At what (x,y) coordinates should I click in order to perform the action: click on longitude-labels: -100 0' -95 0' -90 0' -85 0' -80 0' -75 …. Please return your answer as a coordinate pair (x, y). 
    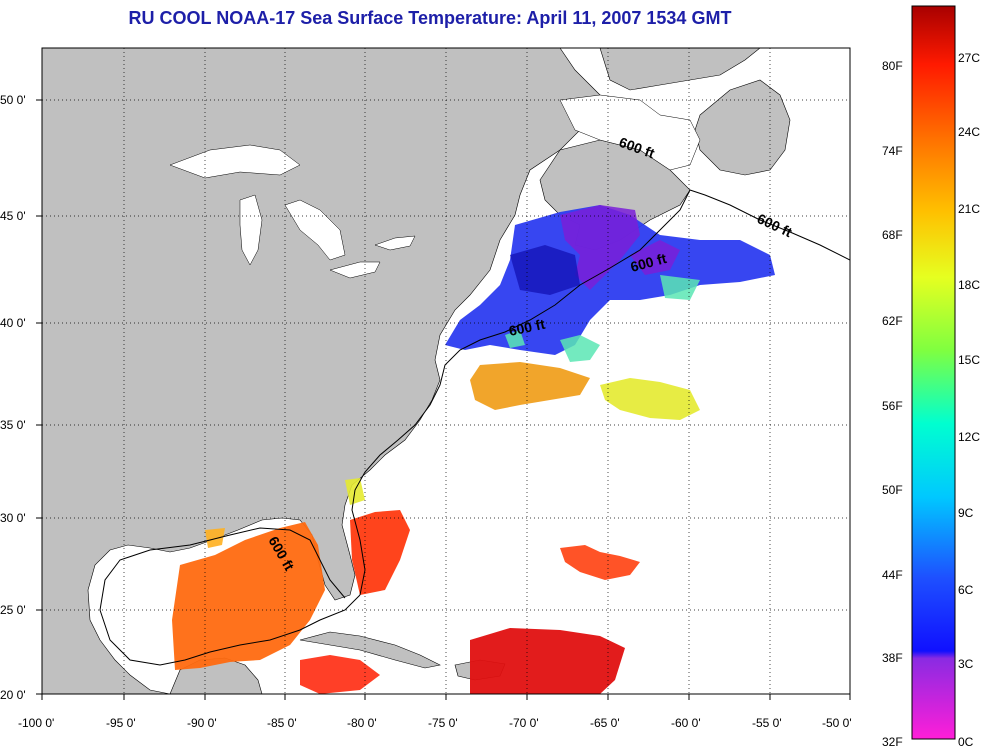
    Looking at the image, I should click on (435, 723).